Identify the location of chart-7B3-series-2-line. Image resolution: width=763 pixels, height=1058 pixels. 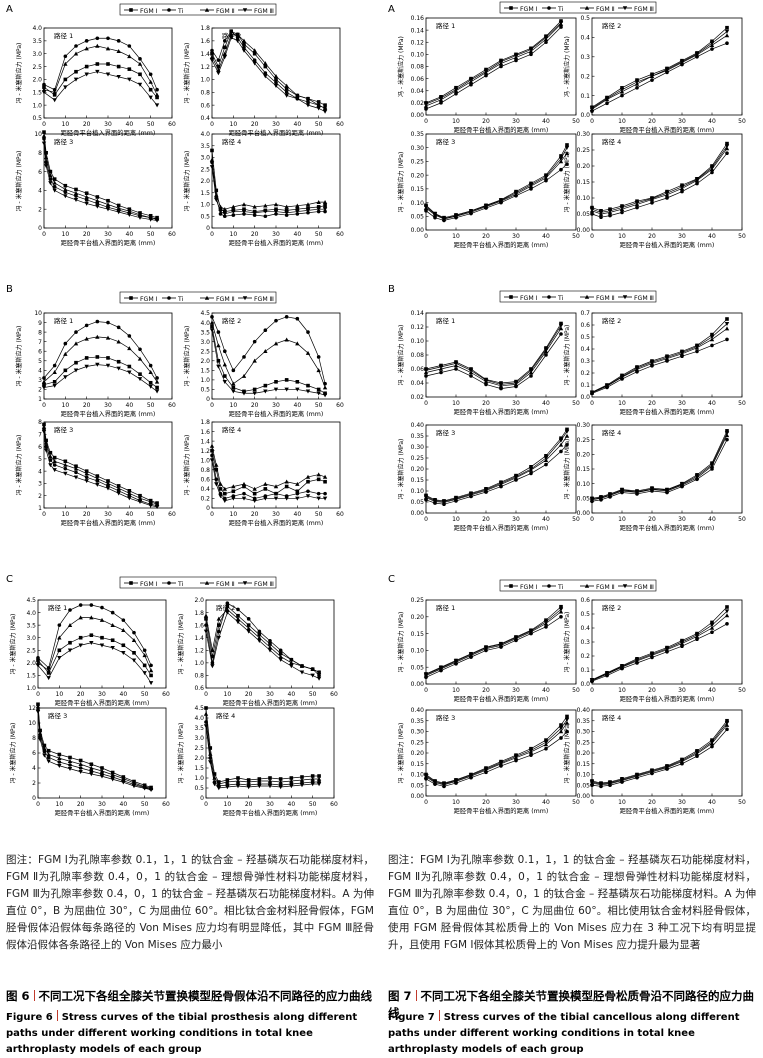
(496, 469).